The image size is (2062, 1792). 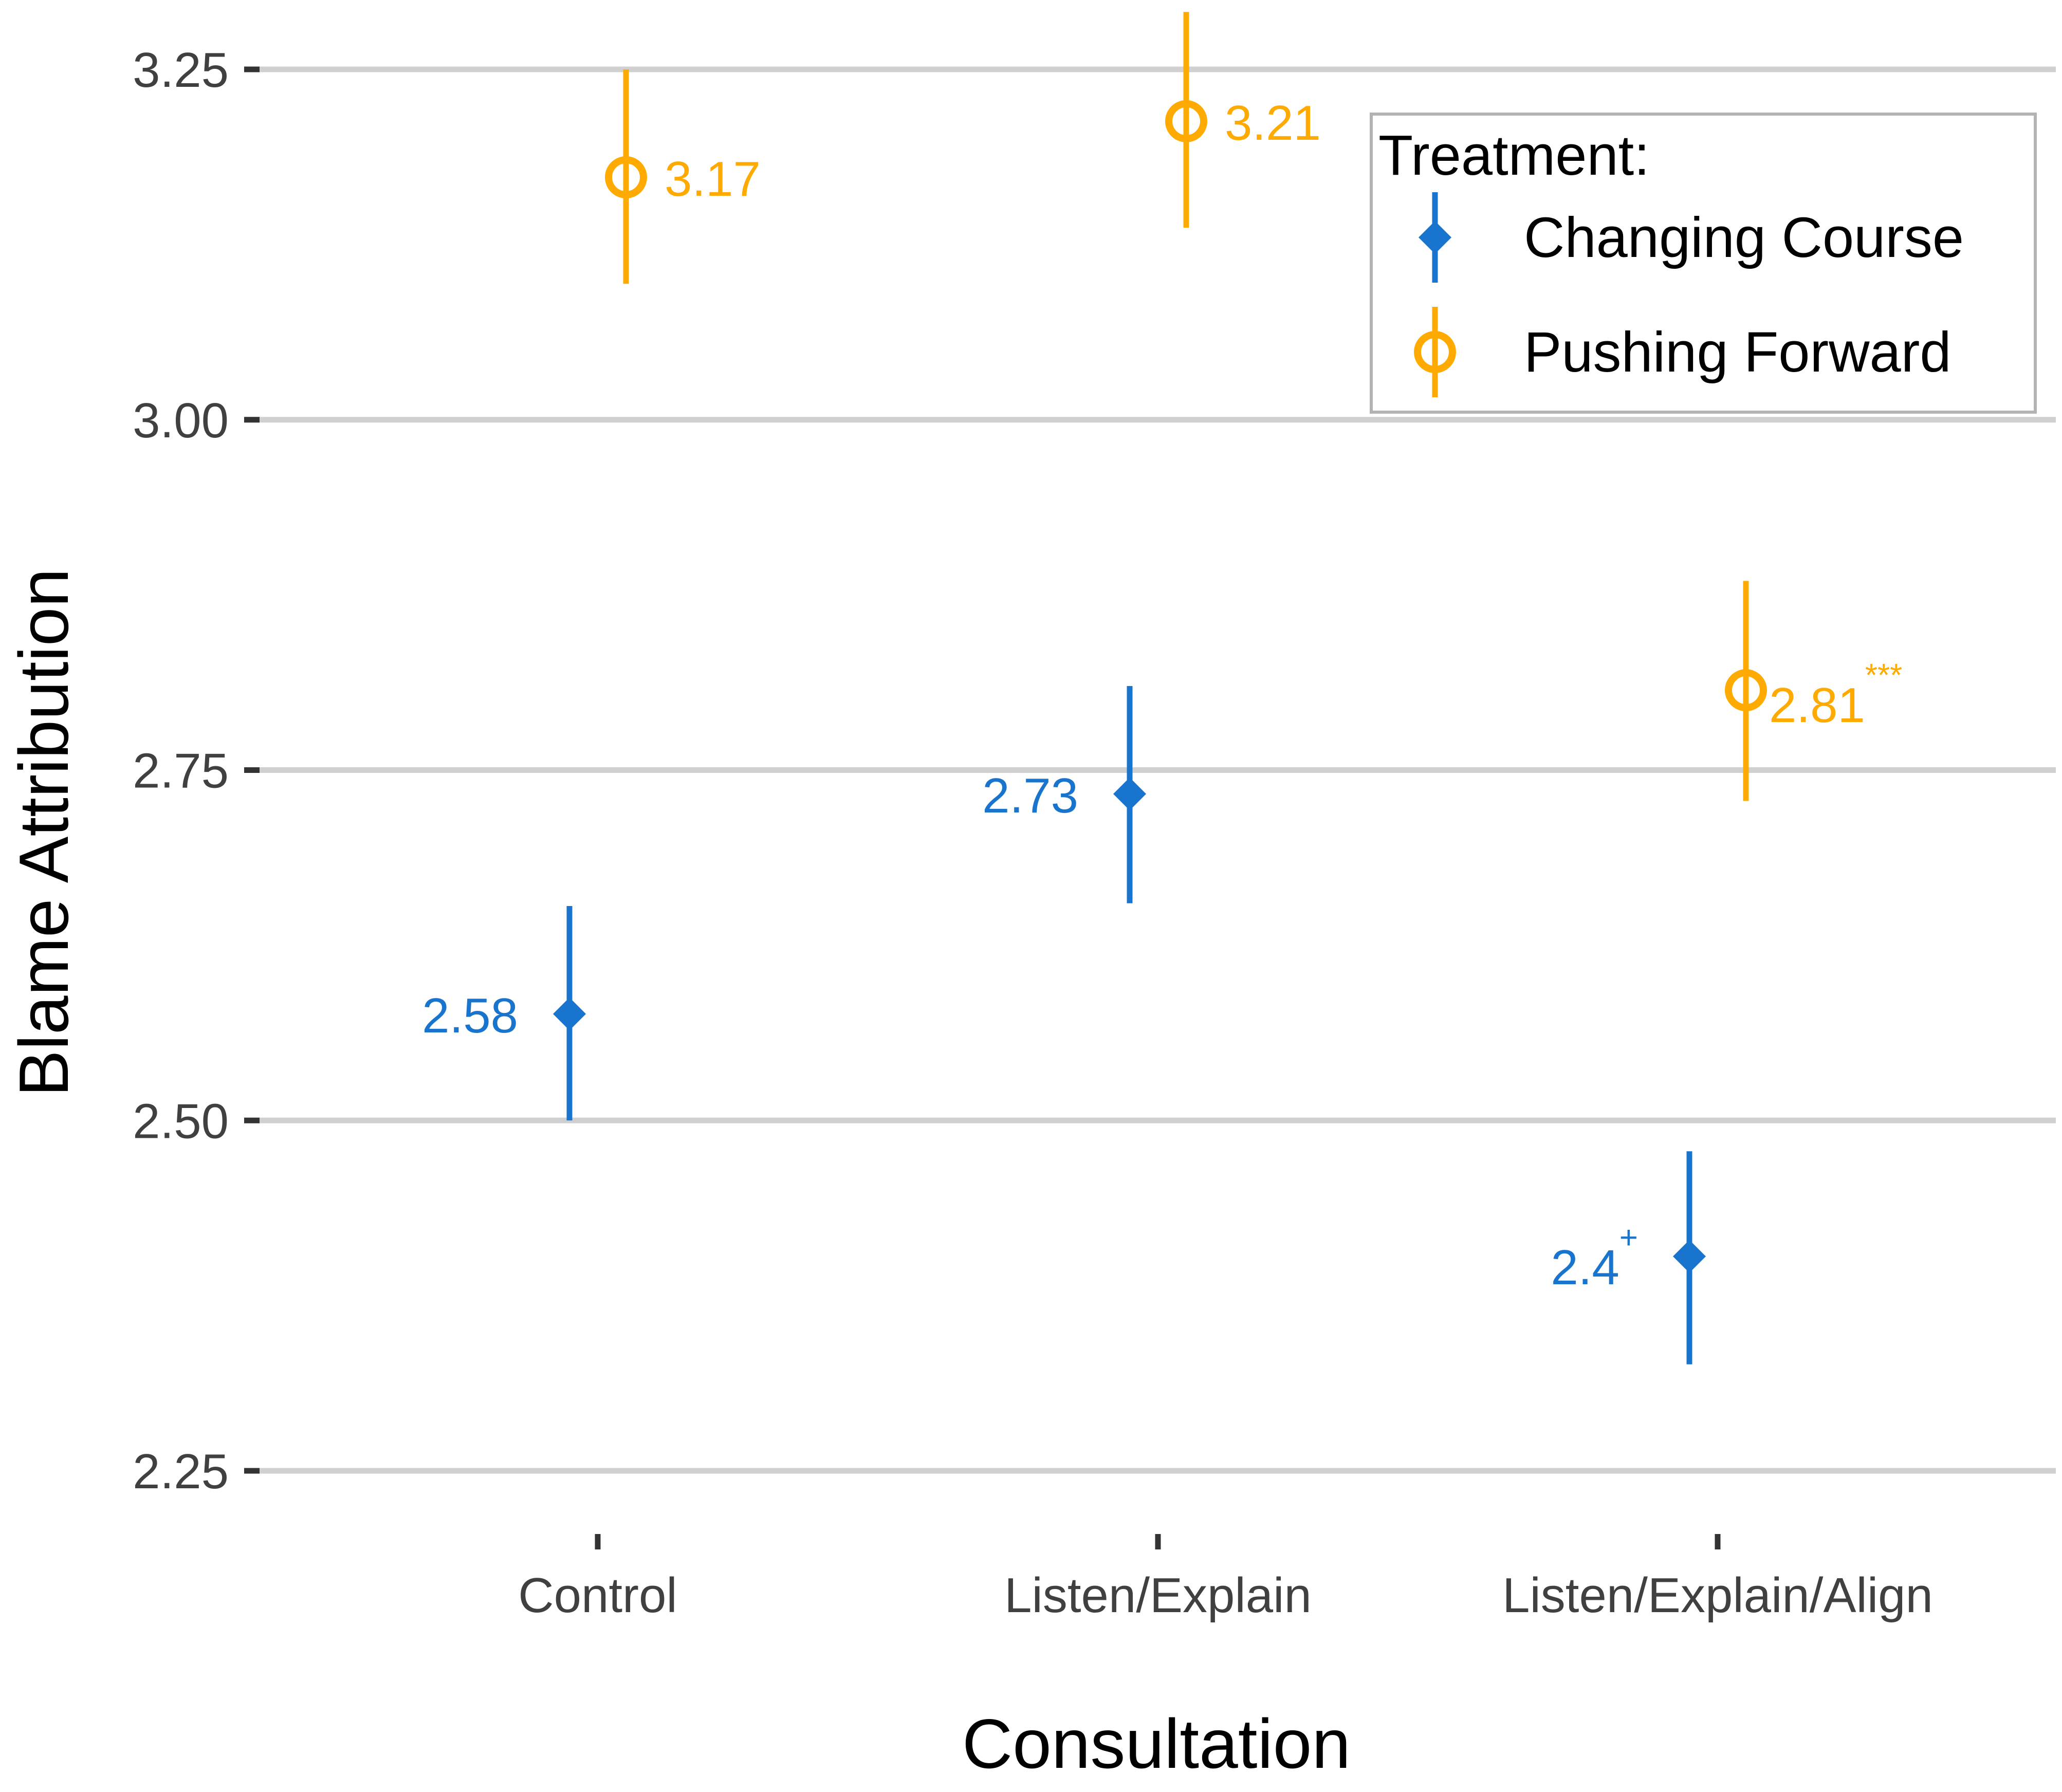 I want to click on data-label: 2.4+, so click(x=1594, y=1257).